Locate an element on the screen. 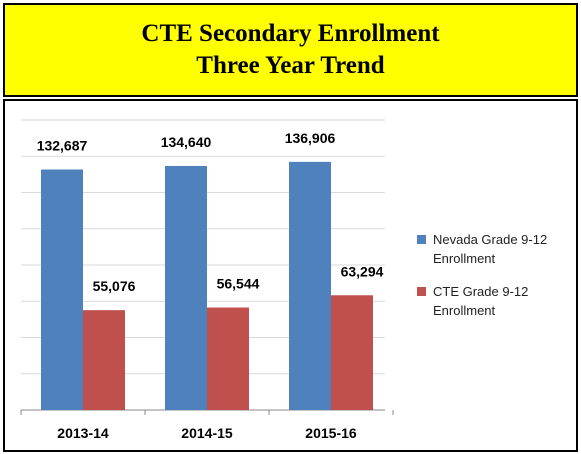  x-tick-label: 2014-15 is located at coordinates (207, 433).